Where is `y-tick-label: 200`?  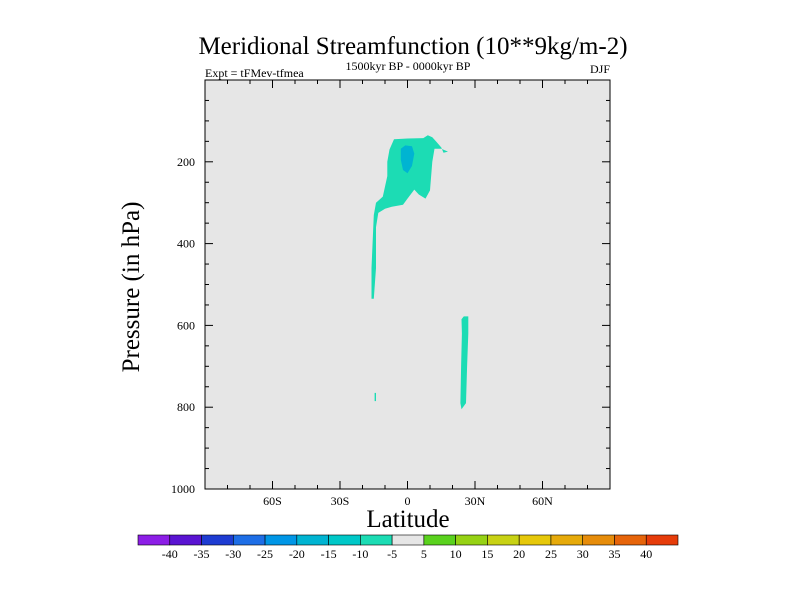
y-tick-label: 200 is located at coordinates (186, 162).